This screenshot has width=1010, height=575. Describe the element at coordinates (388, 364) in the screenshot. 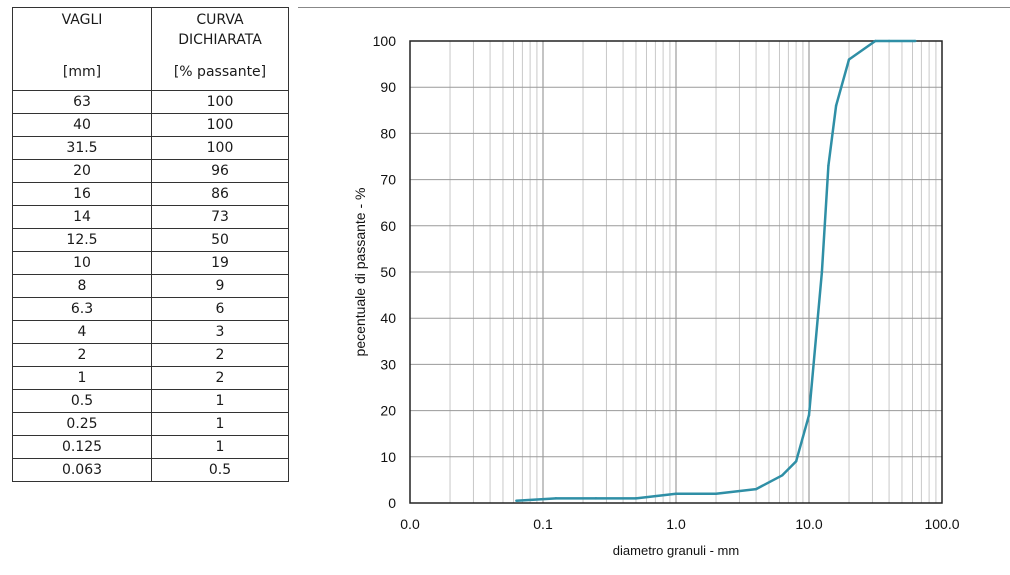

I see `y-tick-label: 30` at that location.